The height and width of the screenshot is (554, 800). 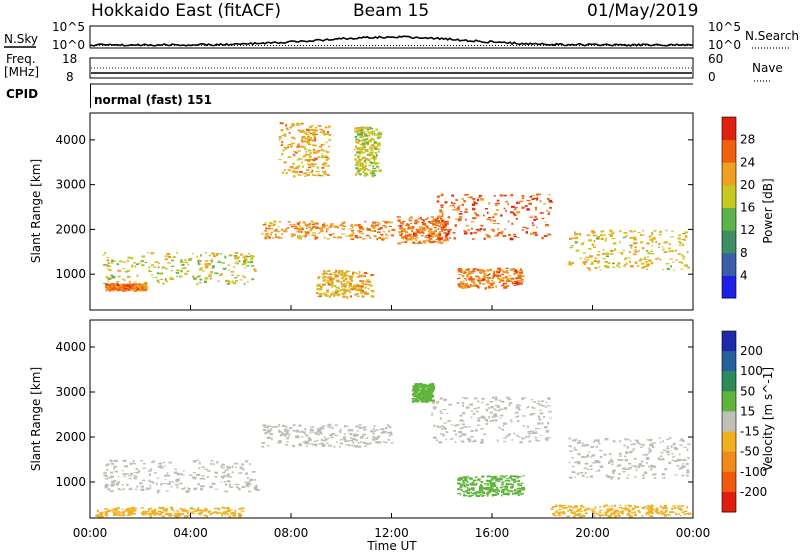 I want to click on y-tick-label: 4000, so click(x=70, y=140).